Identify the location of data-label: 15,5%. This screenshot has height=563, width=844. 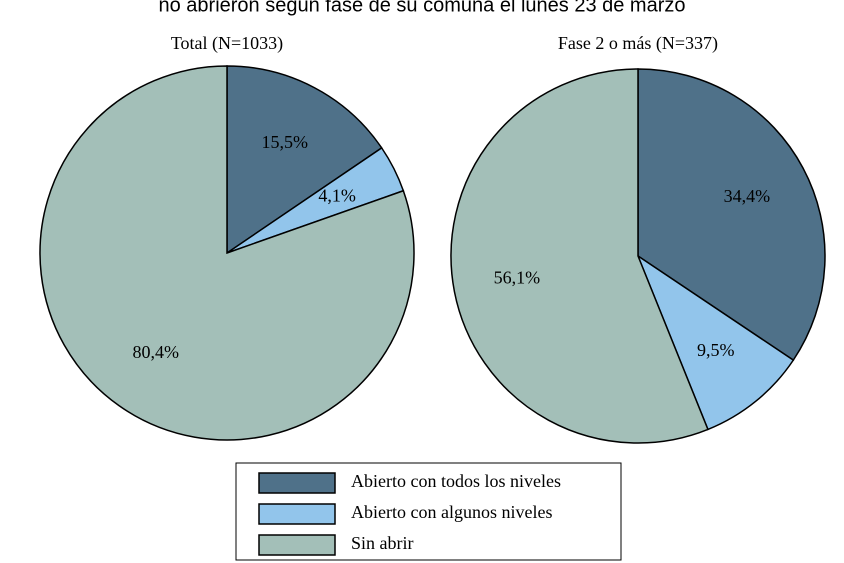
(285, 142).